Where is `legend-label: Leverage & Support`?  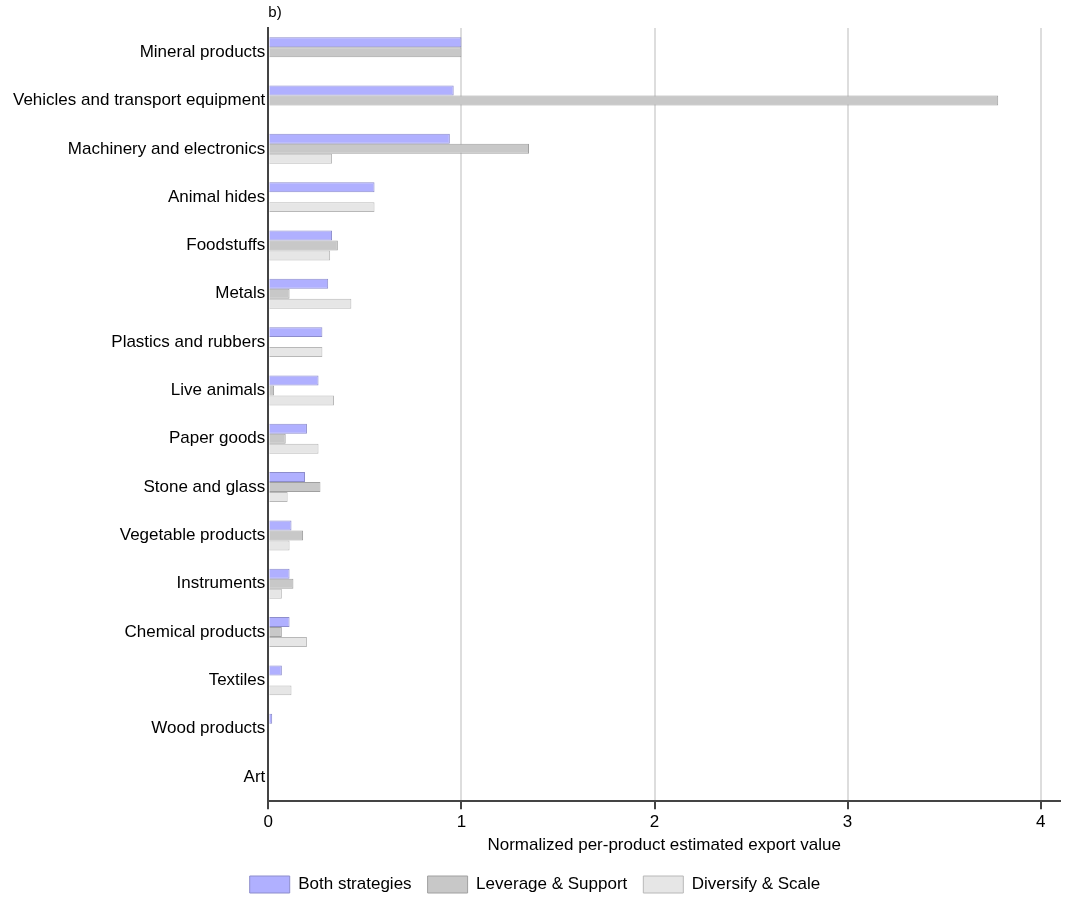 legend-label: Leverage & Support is located at coordinates (552, 884).